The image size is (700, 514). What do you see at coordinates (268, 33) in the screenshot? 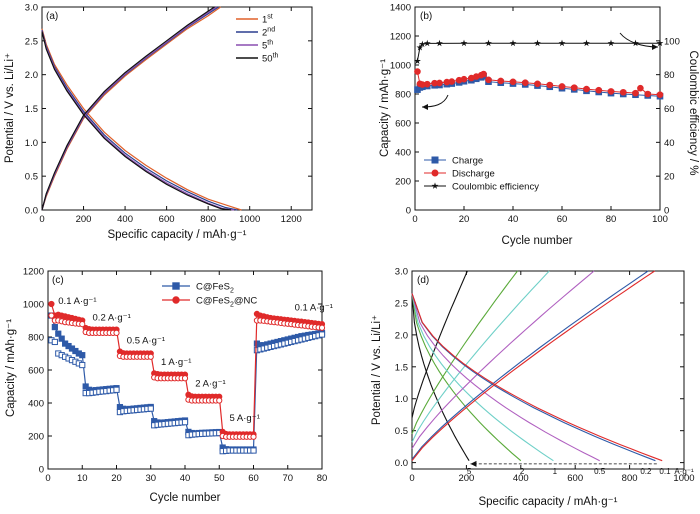
I see `panel-a-legend-label: 2nd` at bounding box center [268, 33].